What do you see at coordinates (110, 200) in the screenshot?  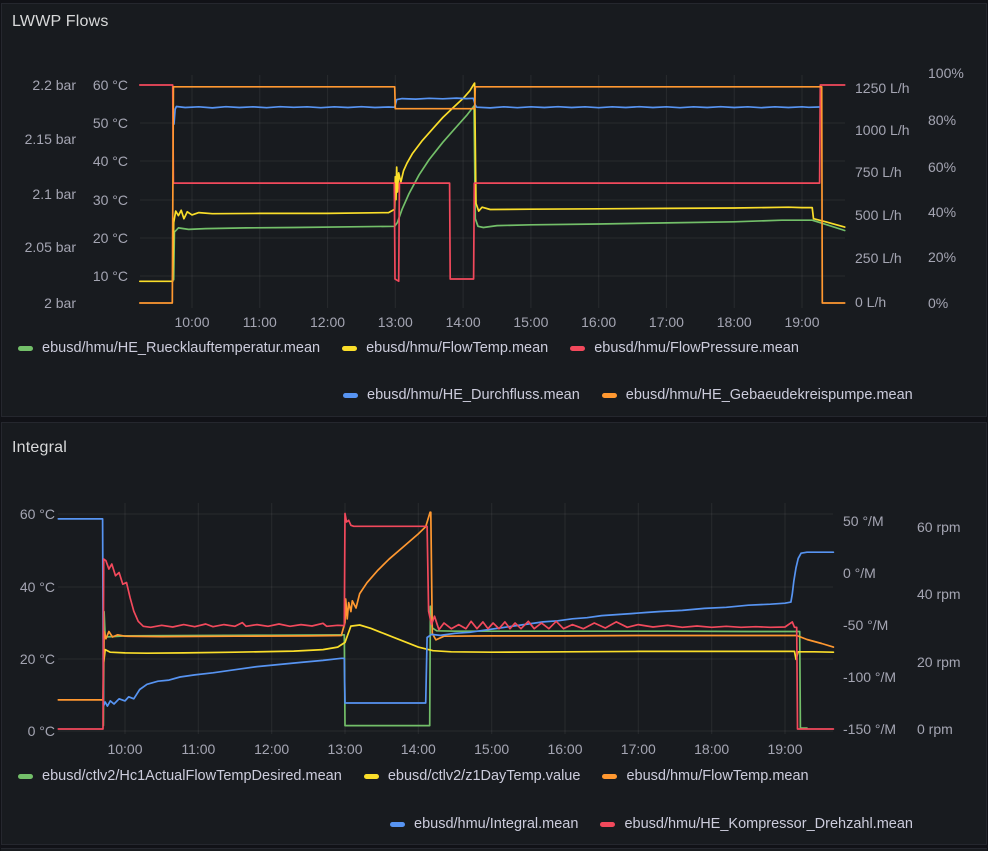 I see `axis-celsius-tick: 30 °C` at bounding box center [110, 200].